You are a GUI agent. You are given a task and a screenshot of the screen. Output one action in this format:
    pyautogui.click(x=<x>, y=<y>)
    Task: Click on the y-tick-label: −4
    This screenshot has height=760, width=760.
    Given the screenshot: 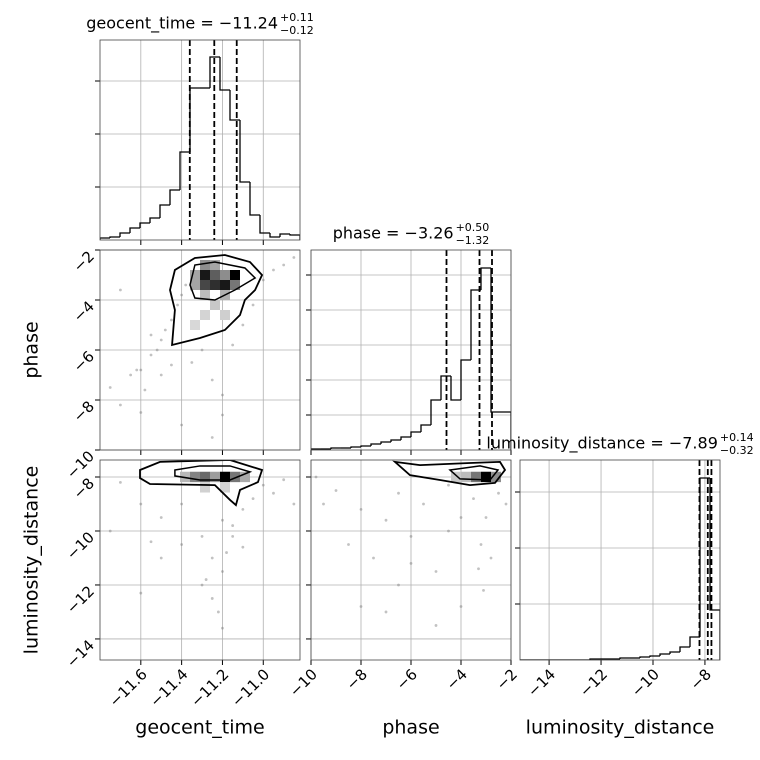 What is the action you would take?
    pyautogui.click(x=84, y=311)
    